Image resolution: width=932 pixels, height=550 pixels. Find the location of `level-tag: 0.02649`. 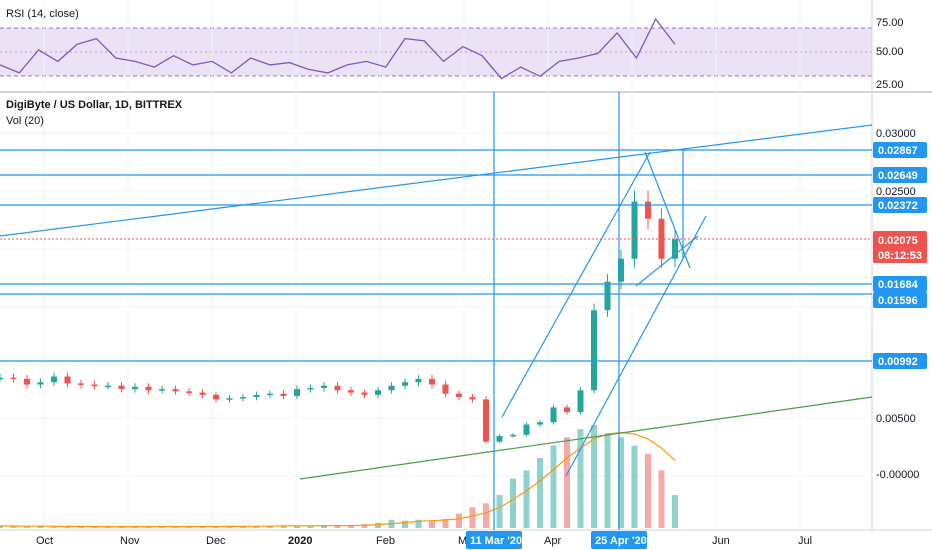

level-tag: 0.02649 is located at coordinates (898, 176).